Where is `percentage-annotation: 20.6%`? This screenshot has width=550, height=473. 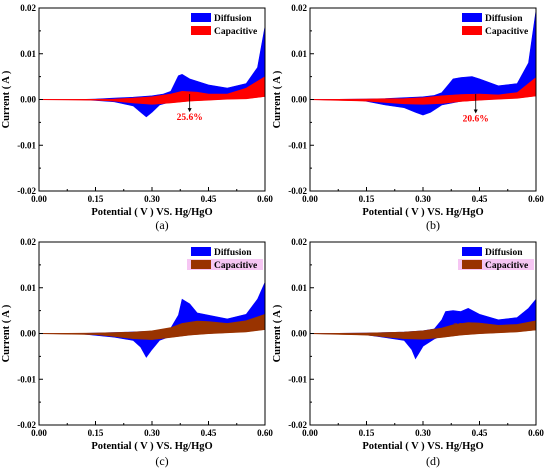 percentage-annotation: 20.6% is located at coordinates (476, 119).